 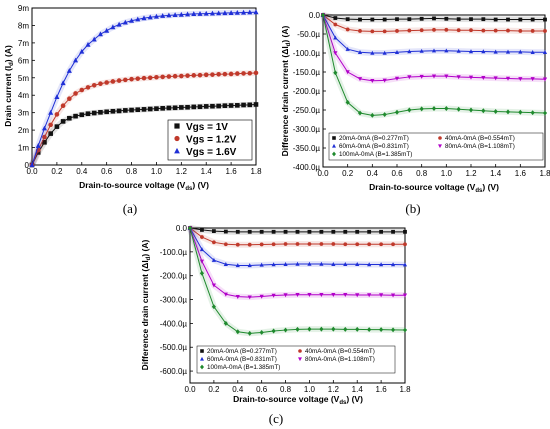 I want to click on chart-c-x-tick-label: 1.4, so click(x=358, y=389).